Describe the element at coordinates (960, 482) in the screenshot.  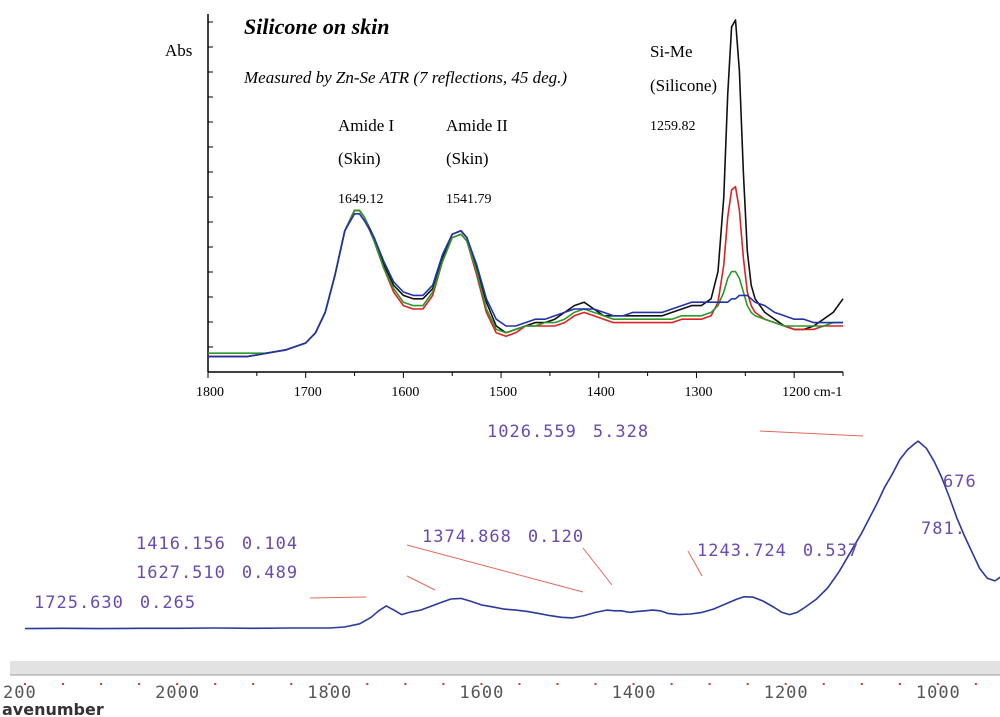
I see `peak-label-676: 676` at that location.